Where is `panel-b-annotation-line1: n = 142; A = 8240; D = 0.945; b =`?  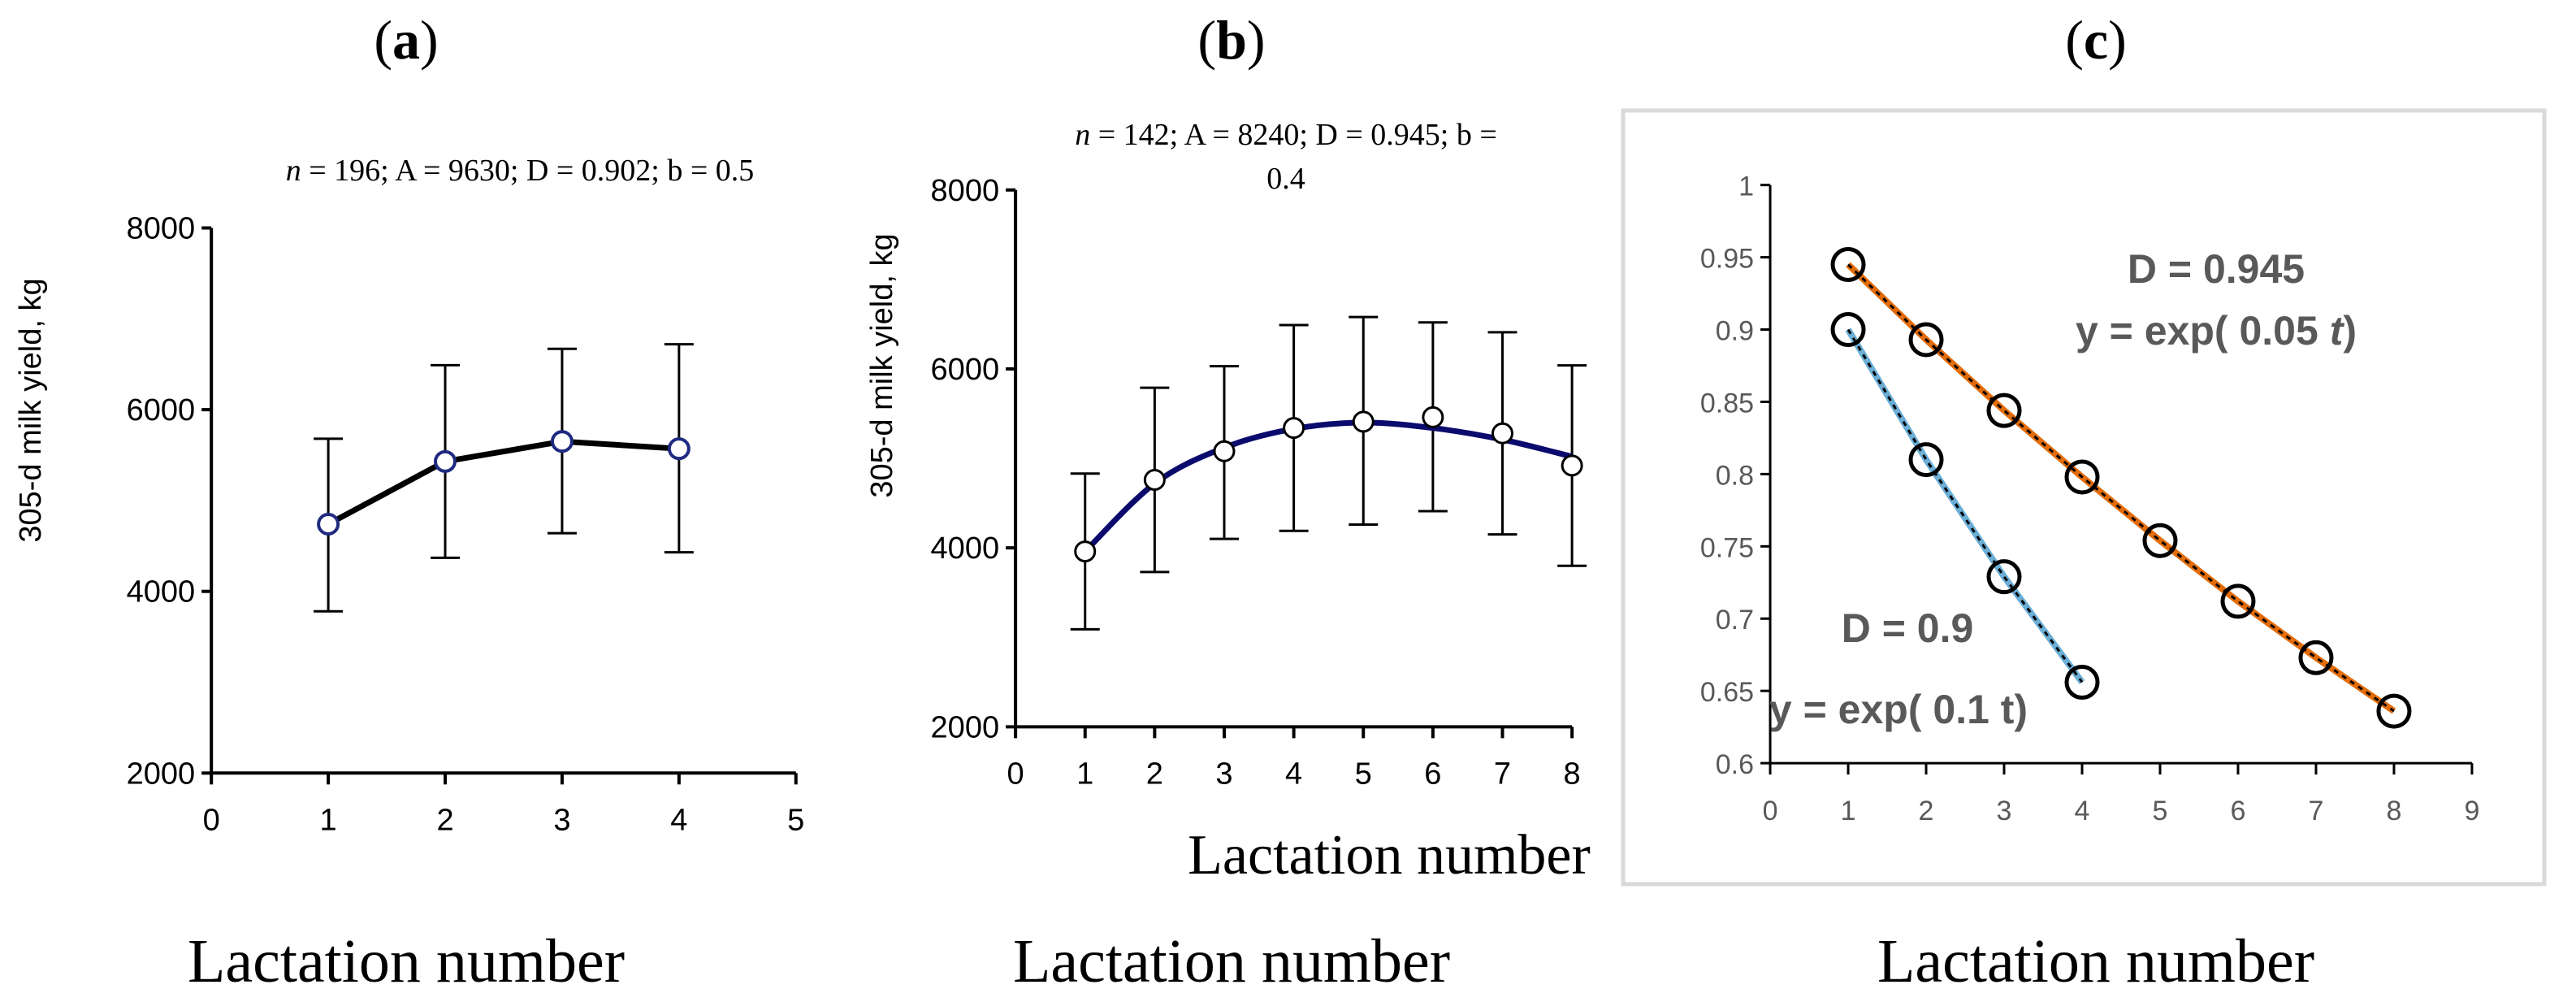
panel-b-annotation-line1: n = 142; A = 8240; D = 0.945; b = is located at coordinates (1286, 135).